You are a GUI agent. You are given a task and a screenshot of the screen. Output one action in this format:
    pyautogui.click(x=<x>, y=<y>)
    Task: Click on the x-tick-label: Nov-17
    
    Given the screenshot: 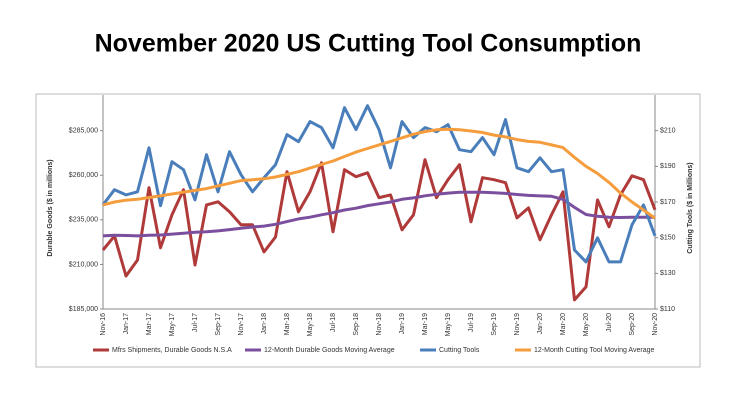 What is the action you would take?
    pyautogui.click(x=241, y=324)
    